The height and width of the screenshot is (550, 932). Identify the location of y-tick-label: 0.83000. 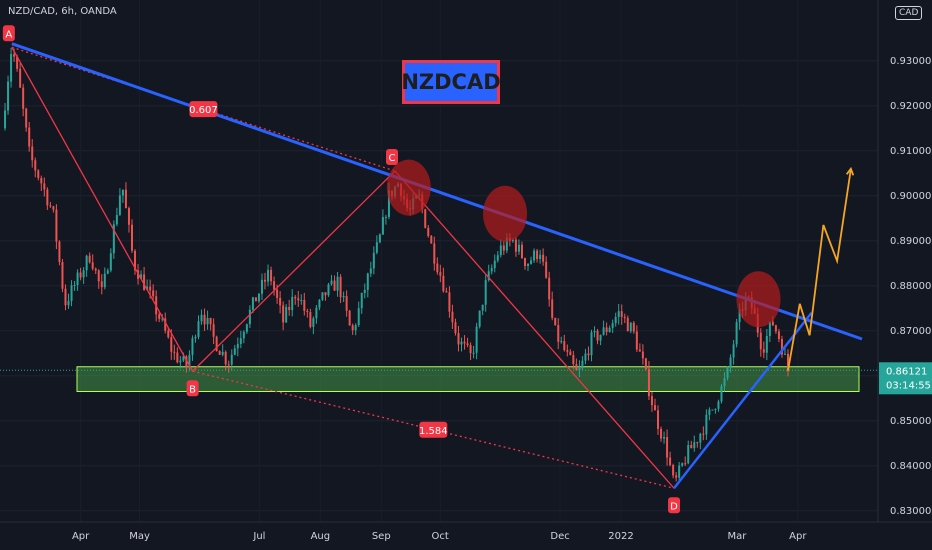
(910, 511).